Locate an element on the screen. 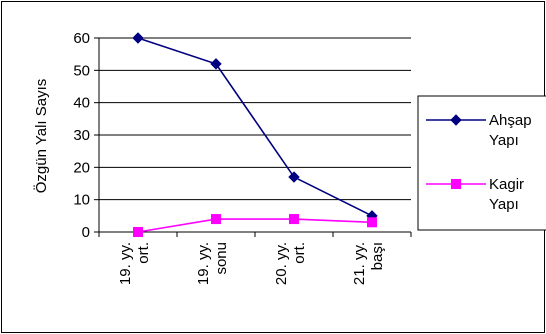 This screenshot has width=546, height=334. x-tick-label-line: 21. yy. is located at coordinates (359, 263).